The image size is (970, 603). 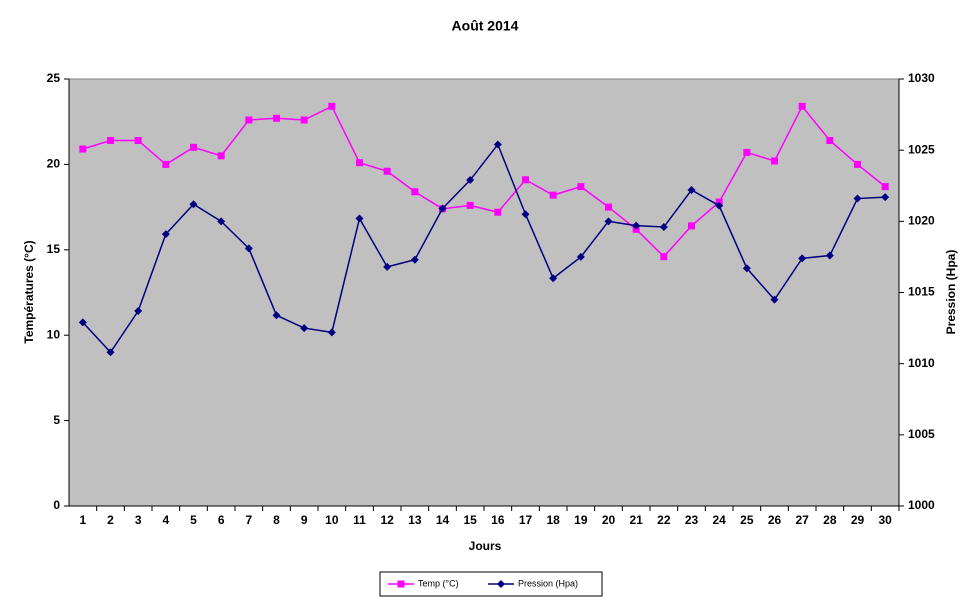 I want to click on x-tick-label: 7, so click(x=248, y=520).